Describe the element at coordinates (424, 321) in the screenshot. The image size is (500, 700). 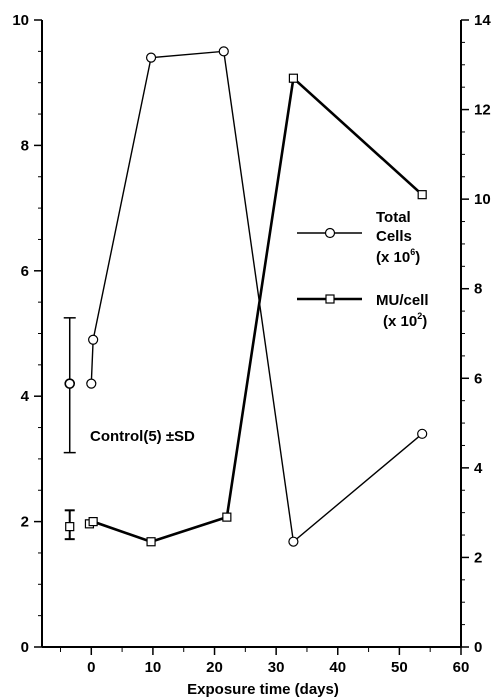
I see `legend-mu-cell-close: )` at that location.